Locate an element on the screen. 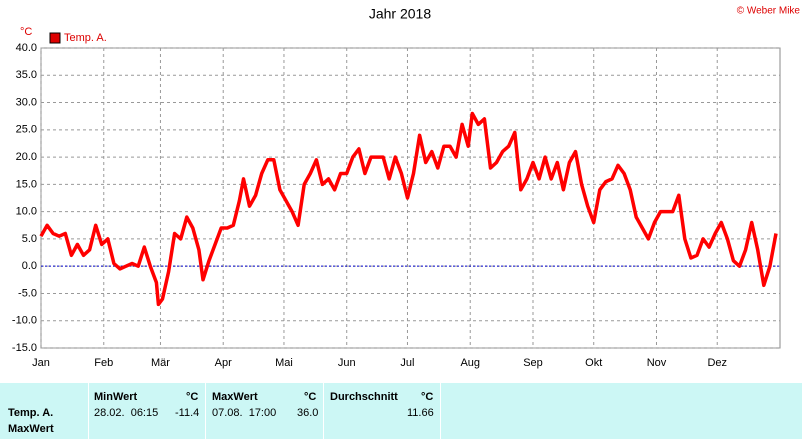 The height and width of the screenshot is (439, 810). cell: 28.02. 06:15 is located at coordinates (126, 413).